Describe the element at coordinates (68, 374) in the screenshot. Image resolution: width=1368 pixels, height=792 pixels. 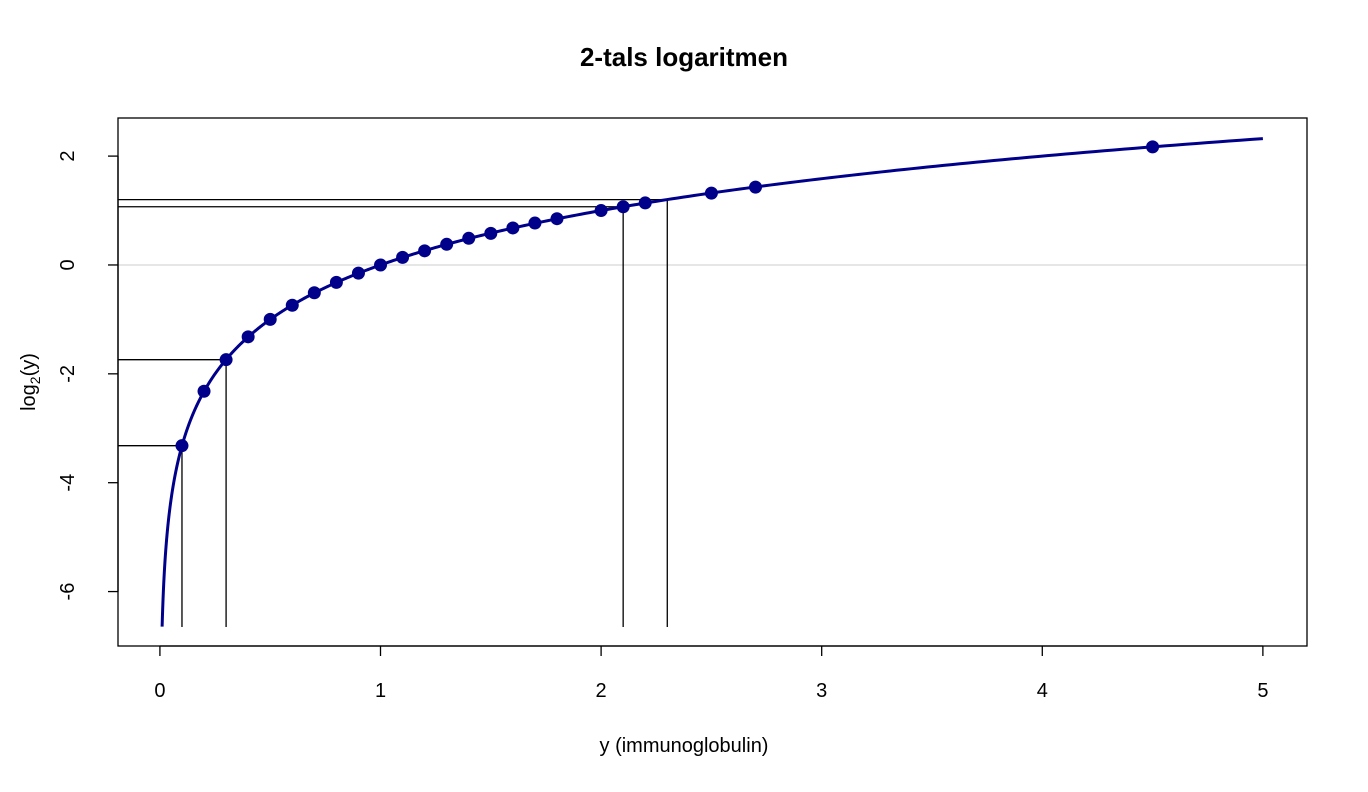
I see `y-tick-label: -2` at that location.